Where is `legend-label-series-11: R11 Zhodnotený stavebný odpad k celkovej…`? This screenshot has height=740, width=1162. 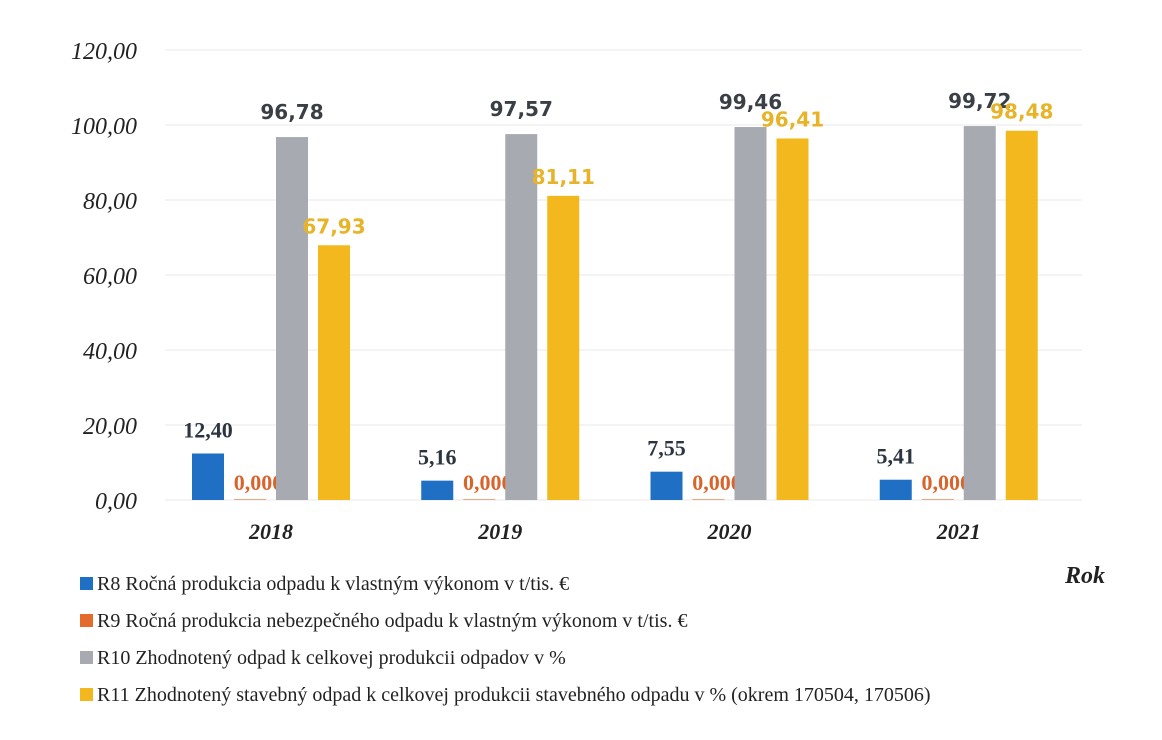
legend-label-series-11: R11 Zhodnotený stavebný odpad k celkovej… is located at coordinates (514, 695).